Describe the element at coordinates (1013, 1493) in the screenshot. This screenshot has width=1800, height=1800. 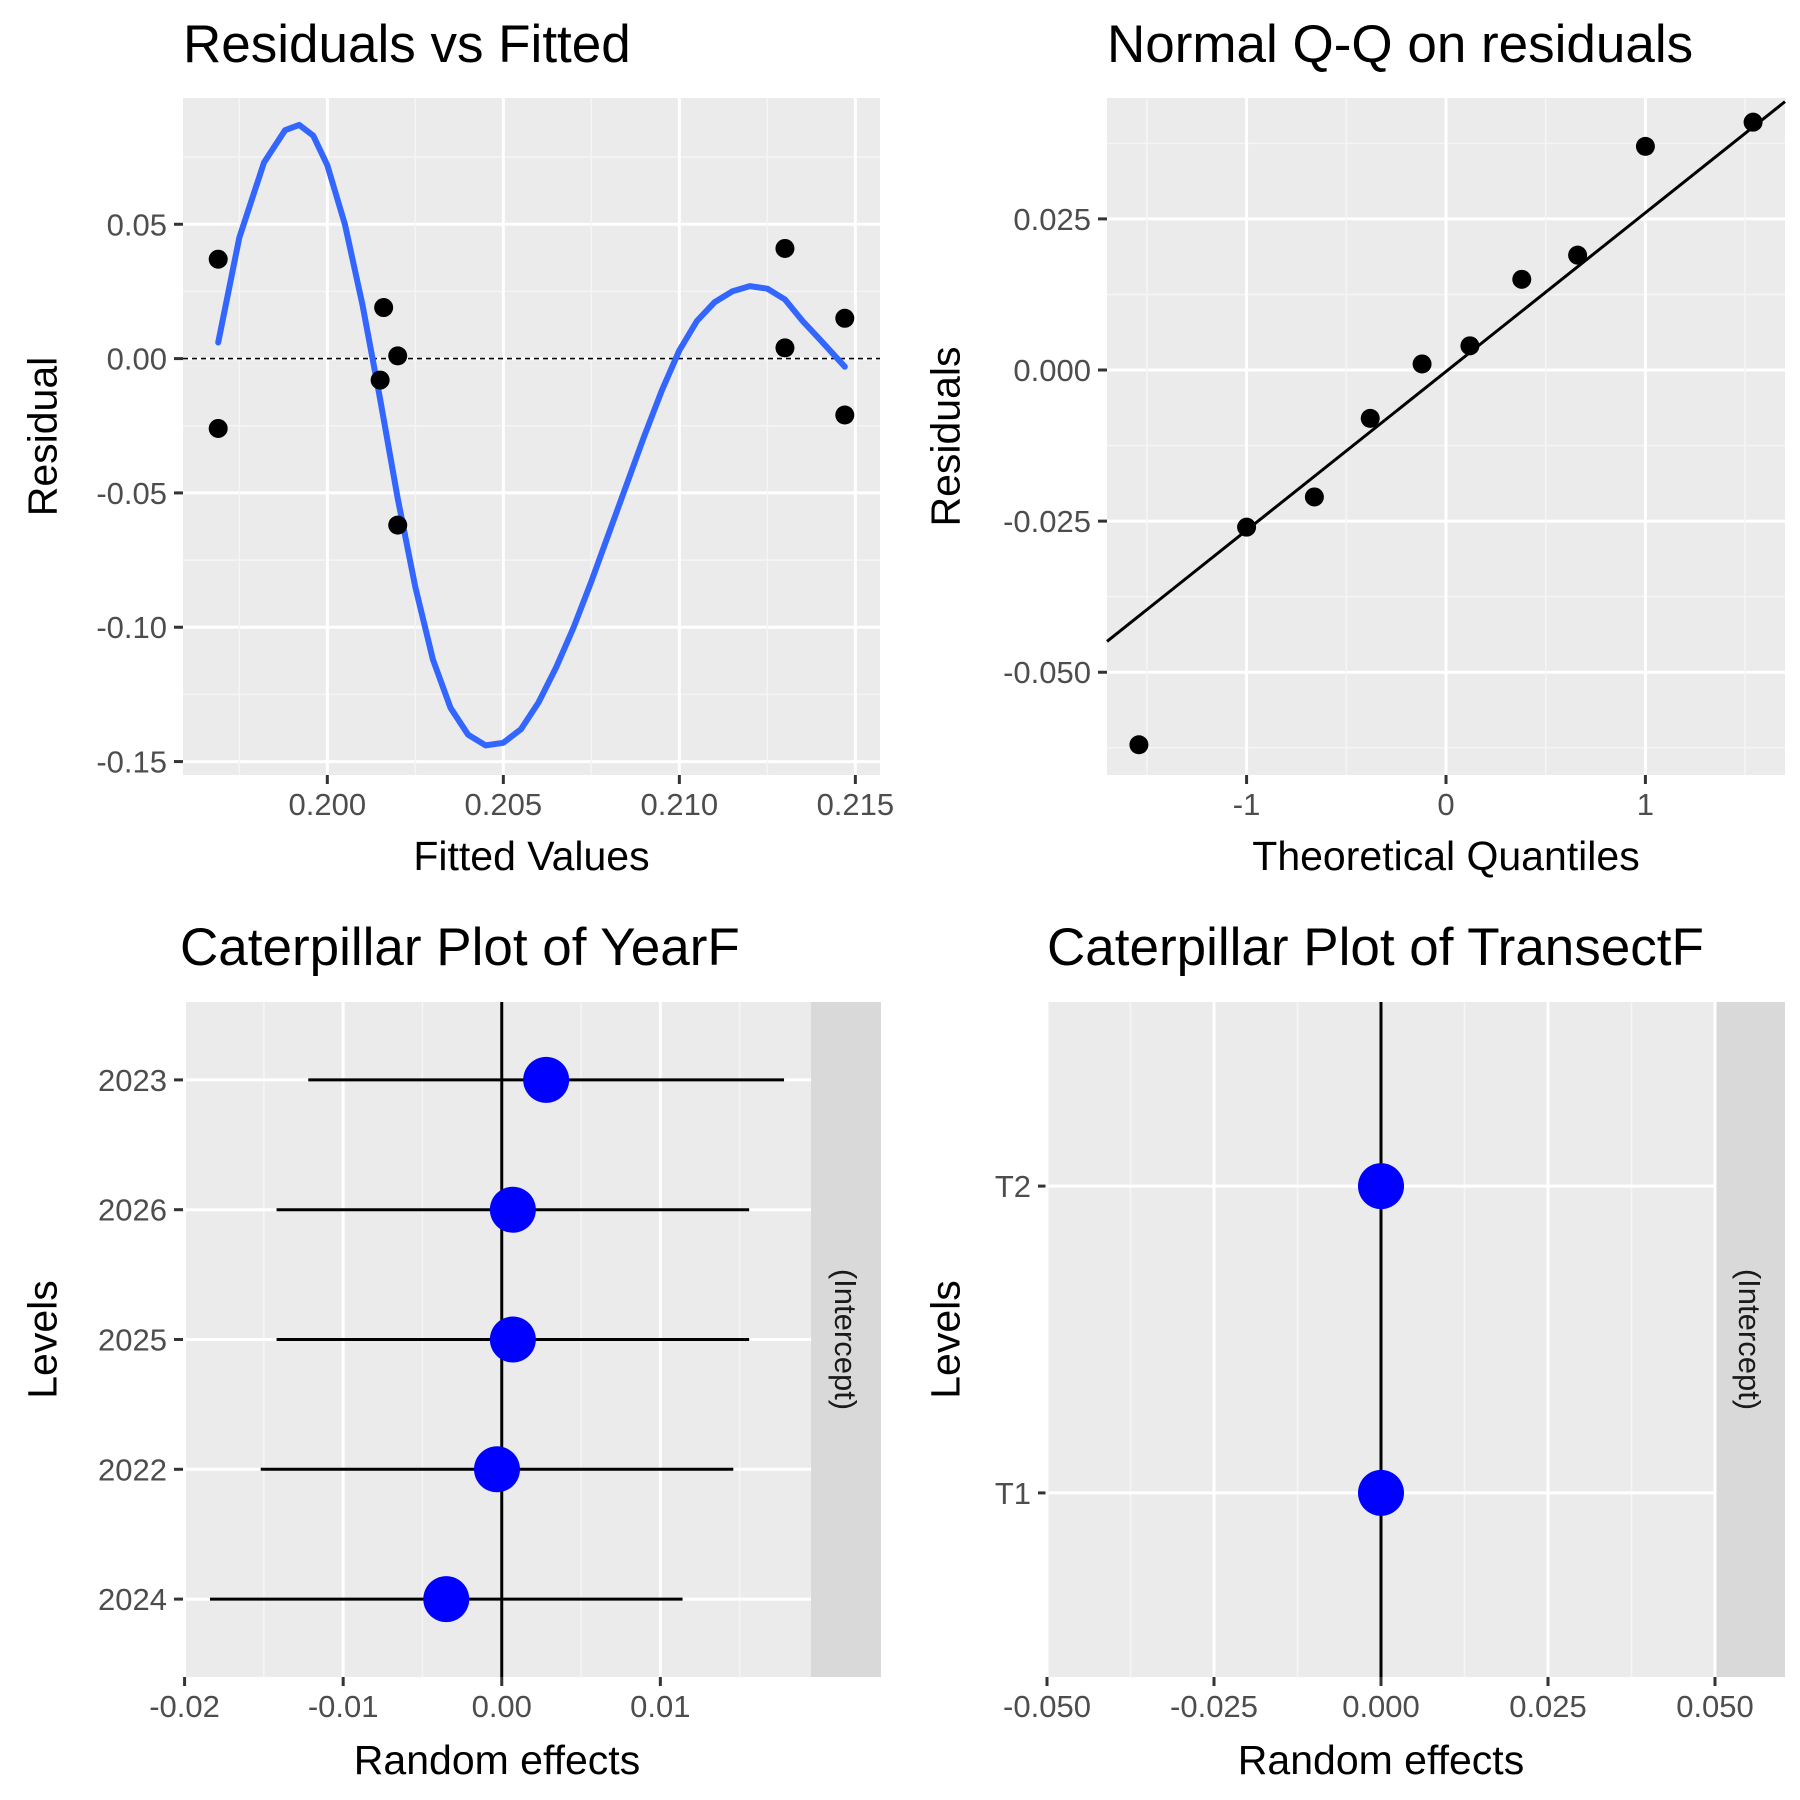
I see `y-tick-label: T1` at that location.